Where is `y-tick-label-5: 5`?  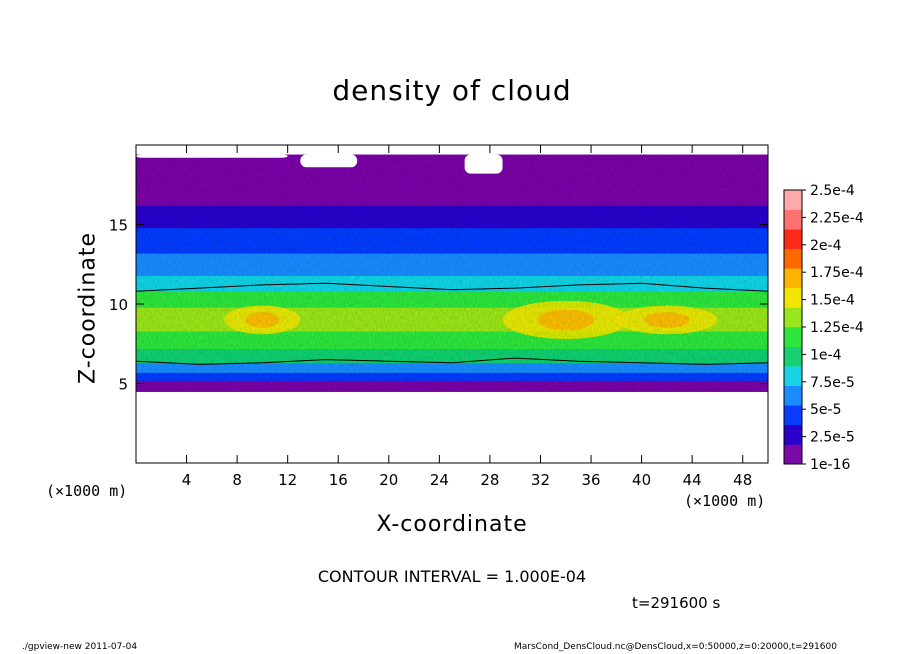
y-tick-label-5: 5 is located at coordinates (123, 385).